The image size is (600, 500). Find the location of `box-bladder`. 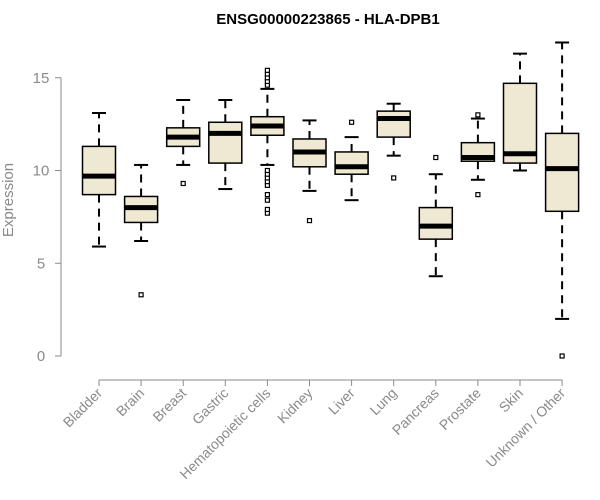

box-bladder is located at coordinates (99, 179).